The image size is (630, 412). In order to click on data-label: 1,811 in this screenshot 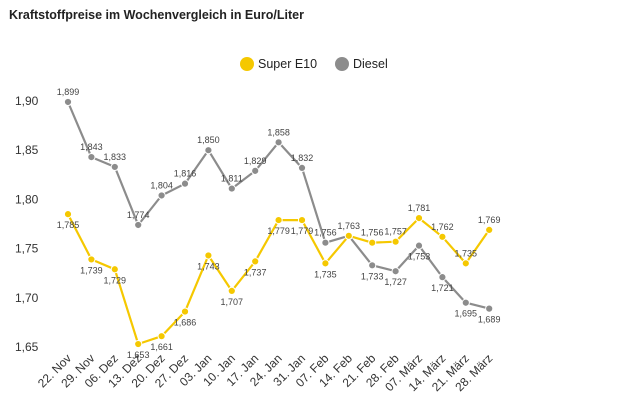, I will do `click(232, 179)`.